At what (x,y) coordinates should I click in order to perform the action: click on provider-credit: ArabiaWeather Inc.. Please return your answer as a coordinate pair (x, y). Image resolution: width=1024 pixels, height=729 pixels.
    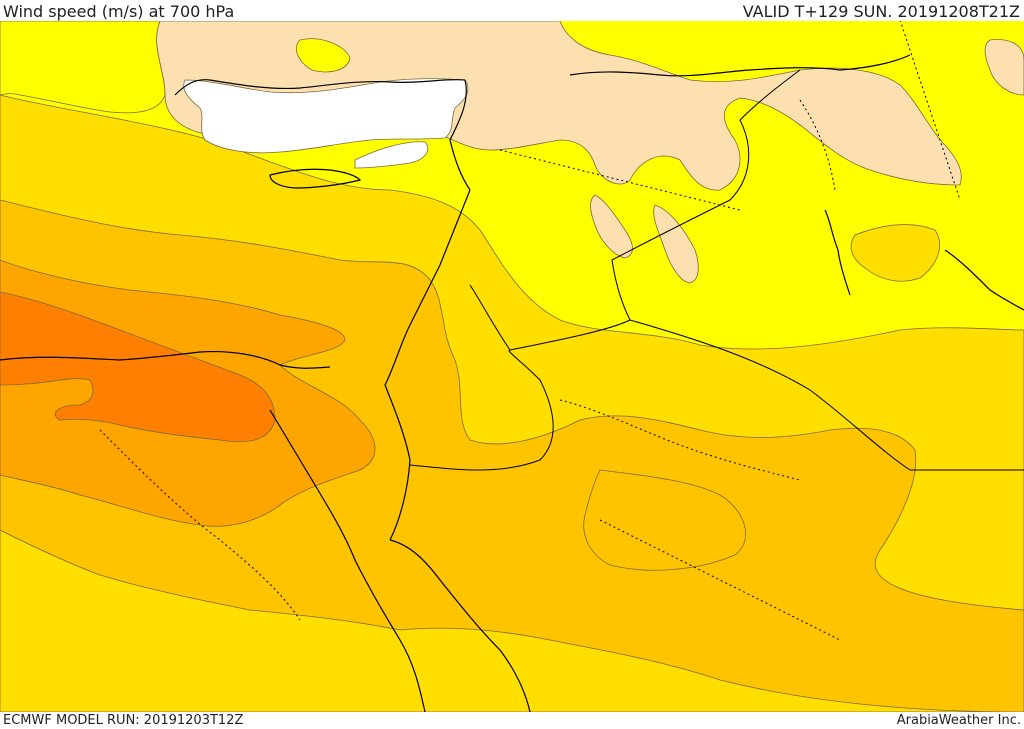
    Looking at the image, I should click on (958, 720).